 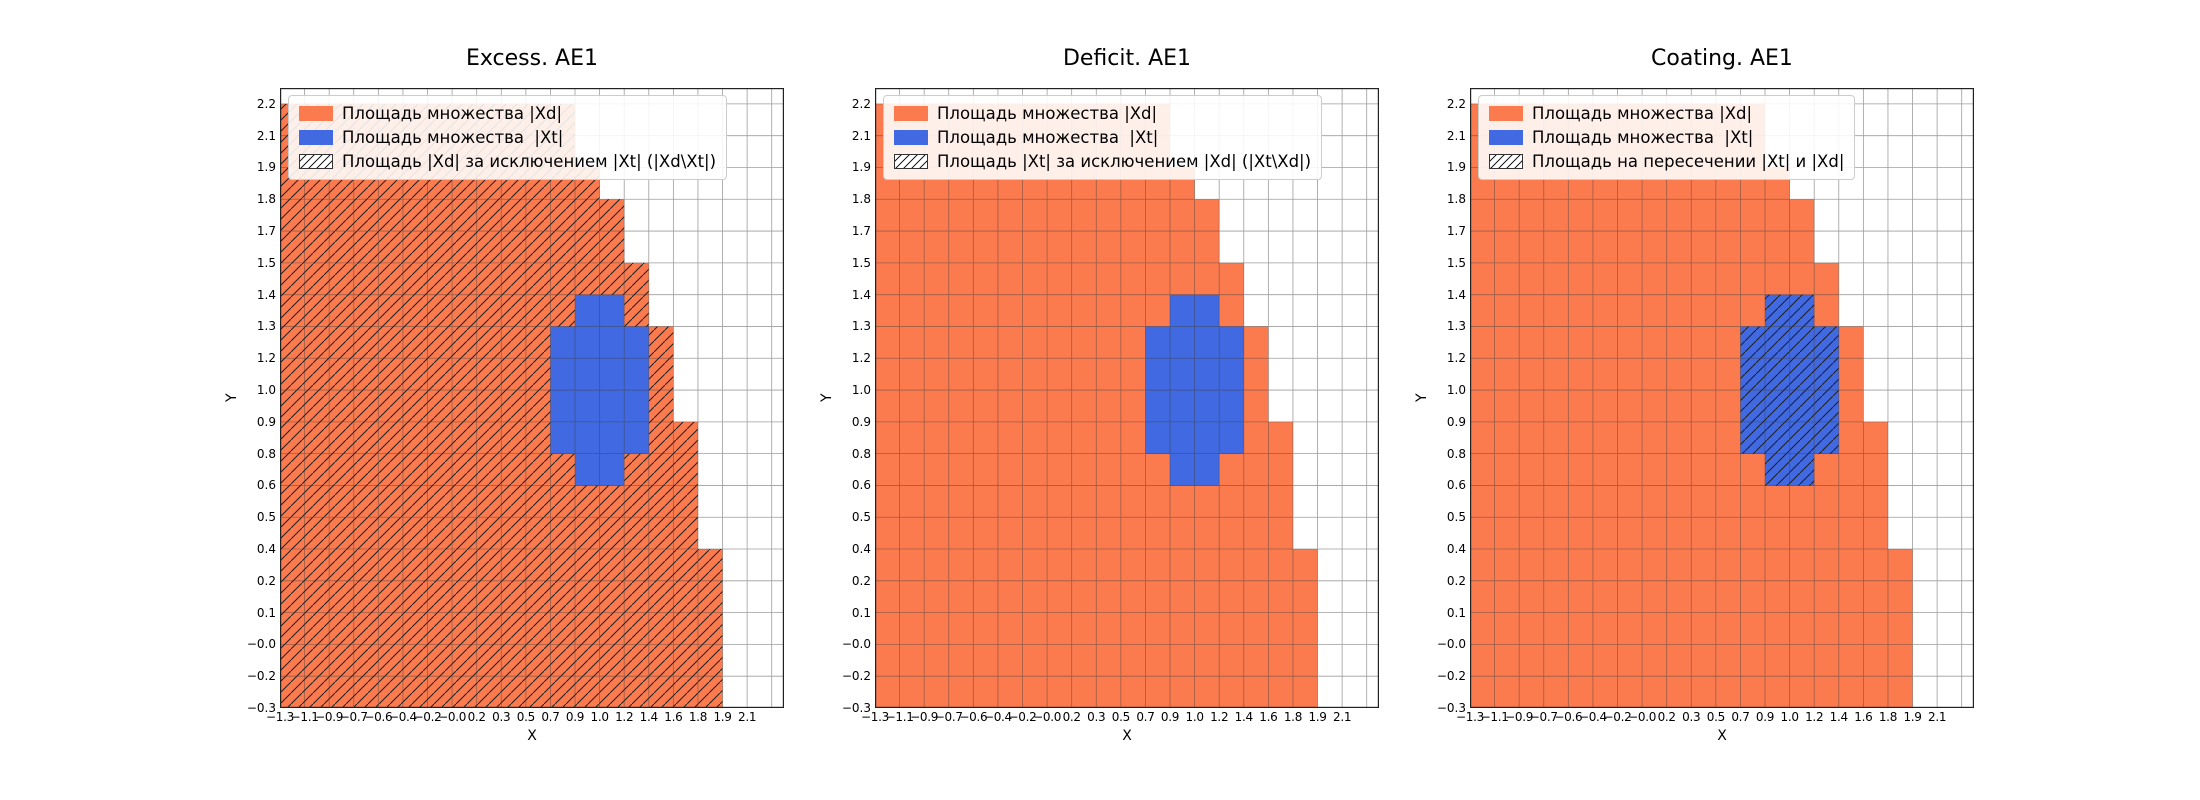 I want to click on y-tick-label: 0.6, so click(x=1456, y=485).